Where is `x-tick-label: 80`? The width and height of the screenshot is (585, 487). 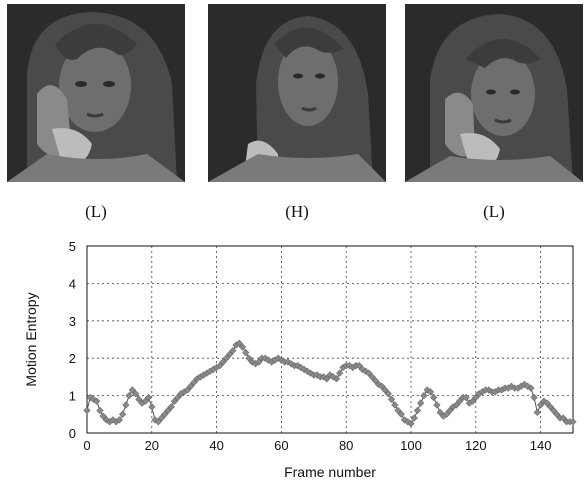
x-tick-label: 80 is located at coordinates (346, 445).